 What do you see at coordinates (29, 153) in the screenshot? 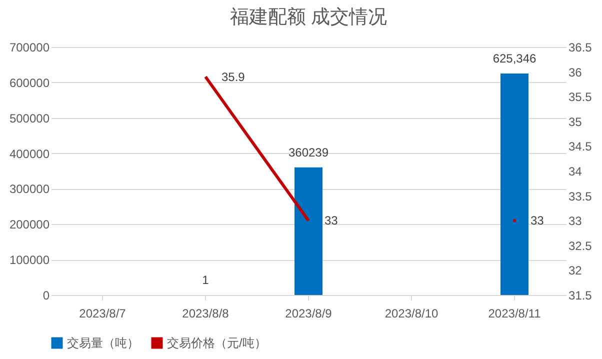
I see `y-tick-label: 400000` at bounding box center [29, 153].